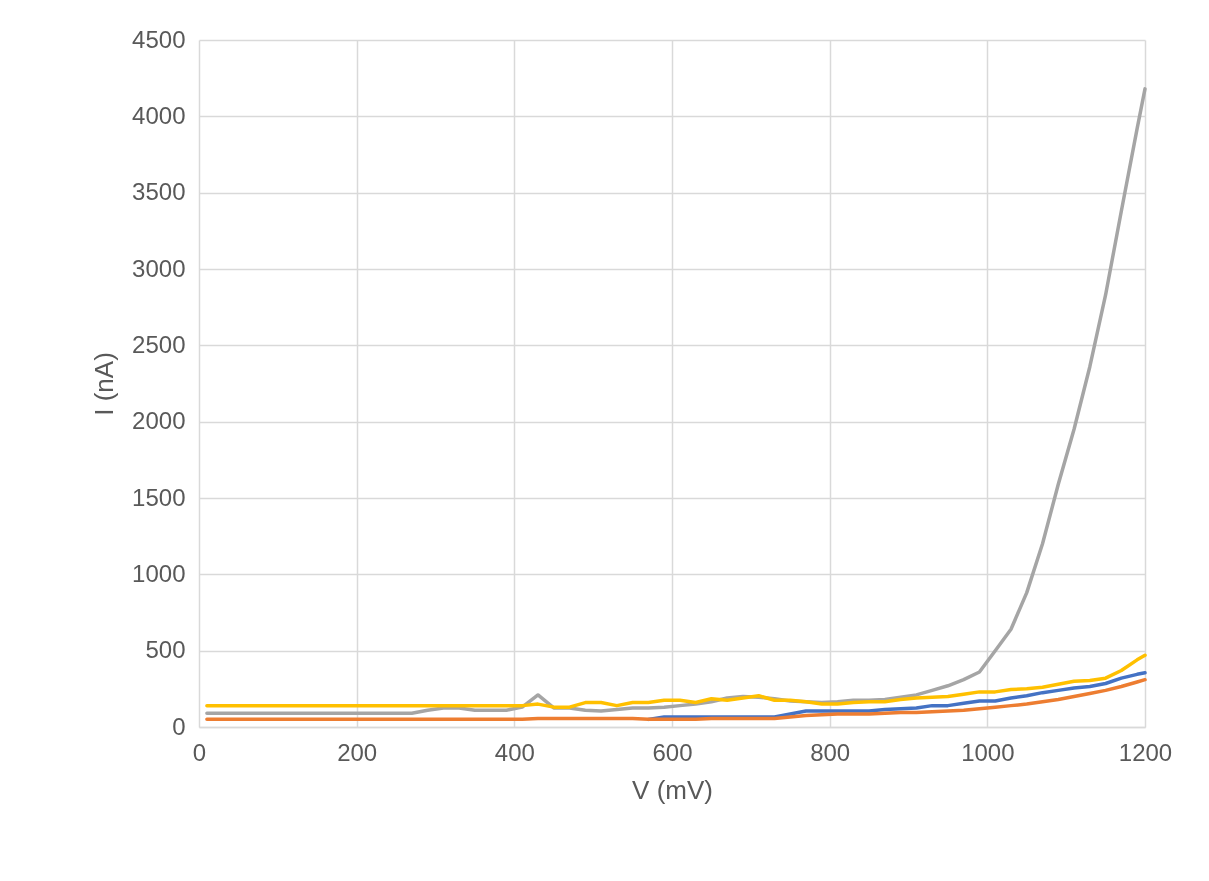 The height and width of the screenshot is (881, 1209). Describe the element at coordinates (165, 650) in the screenshot. I see `y-tick-label: 500` at that location.